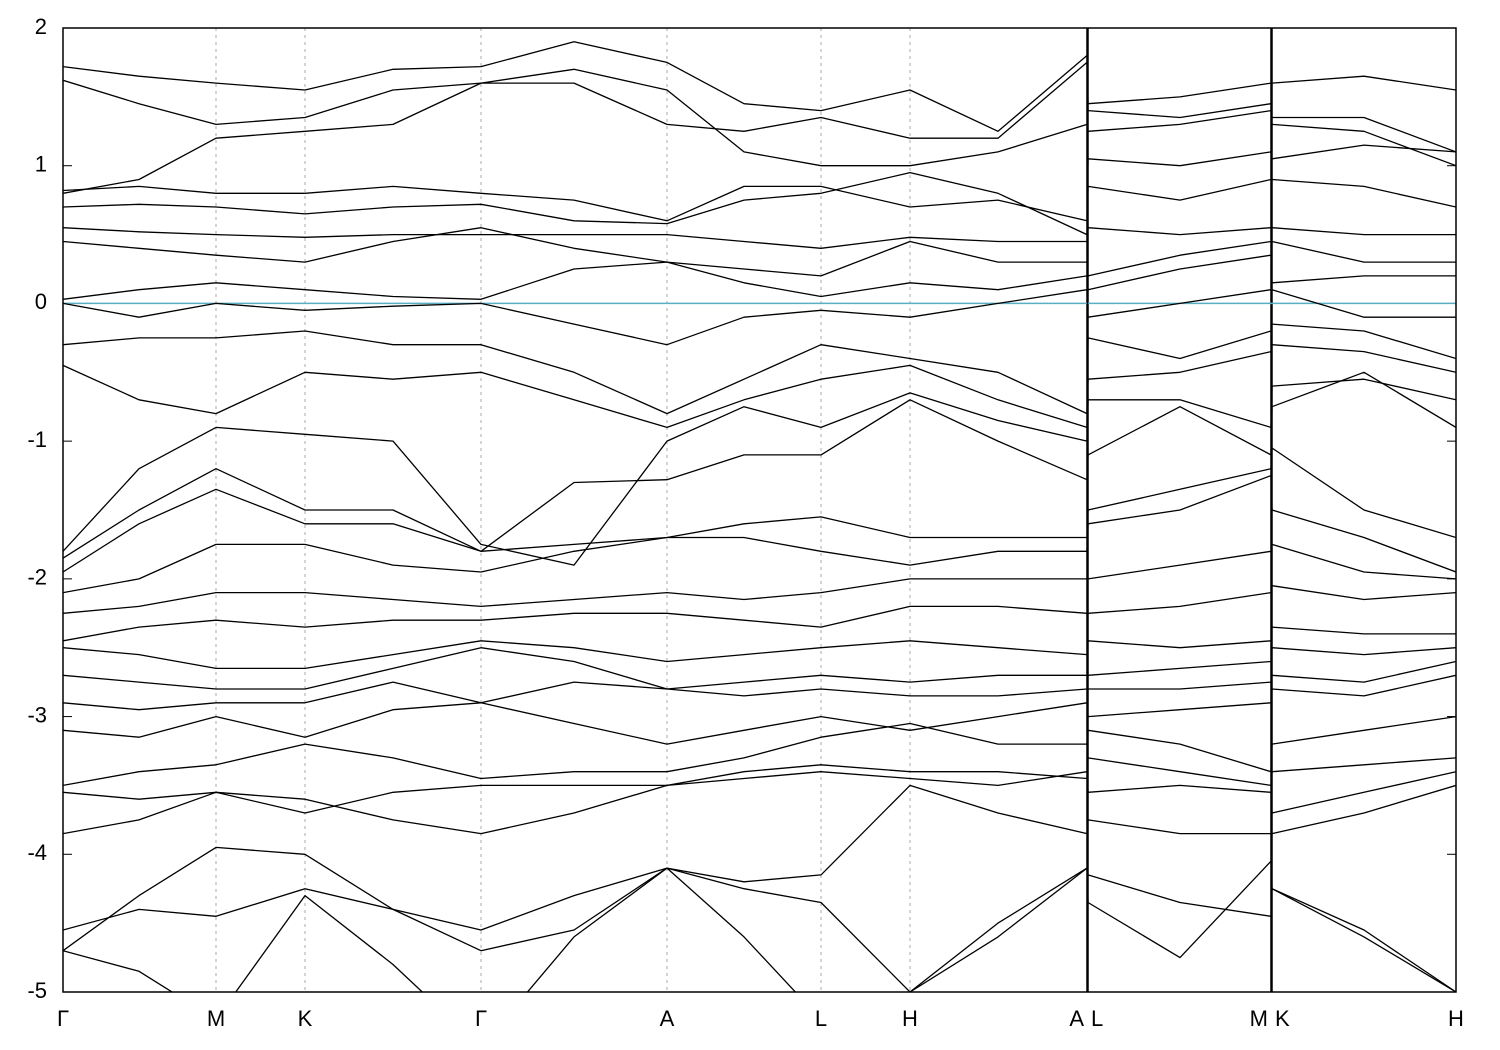 The width and height of the screenshot is (1500, 1050). I want to click on y-tick-label: -4, so click(37, 852).